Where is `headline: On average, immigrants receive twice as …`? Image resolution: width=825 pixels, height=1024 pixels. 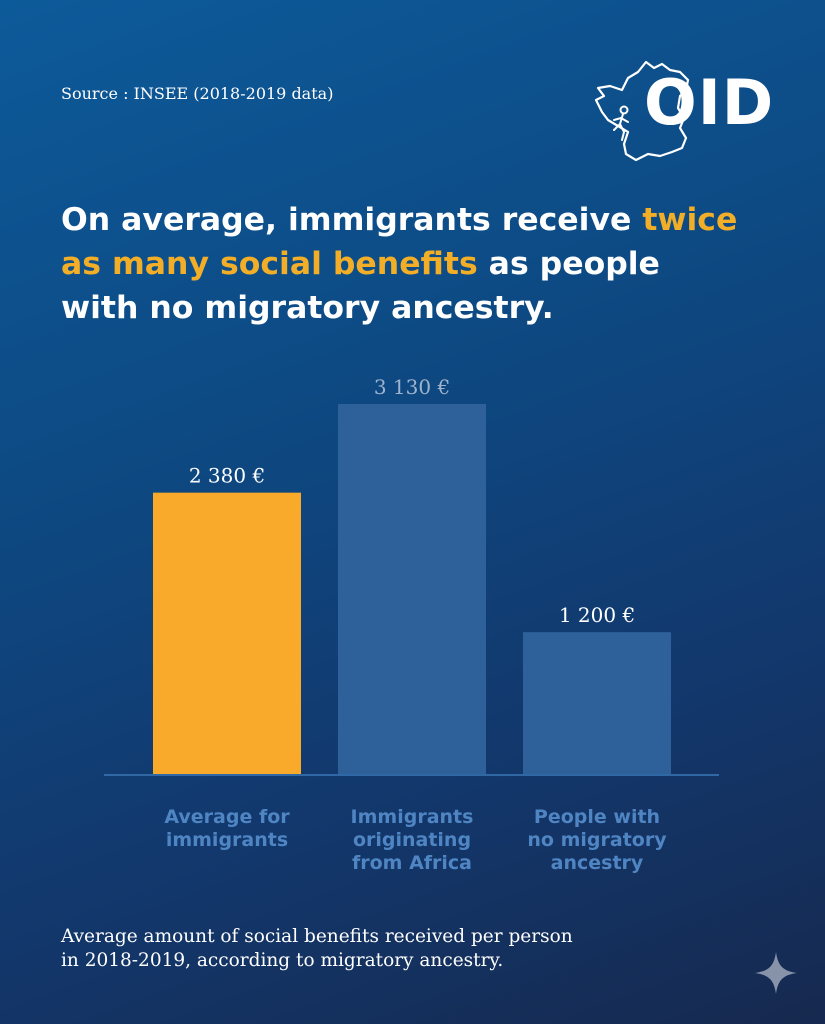 headline: On average, immigrants receive twice as … is located at coordinates (401, 264).